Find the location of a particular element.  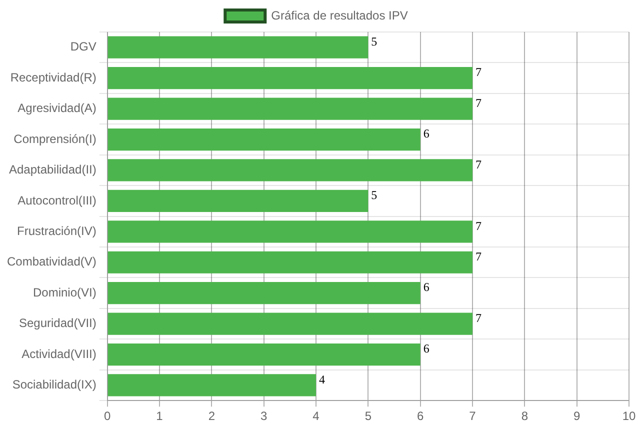

x-tick-label: 3 is located at coordinates (264, 416).